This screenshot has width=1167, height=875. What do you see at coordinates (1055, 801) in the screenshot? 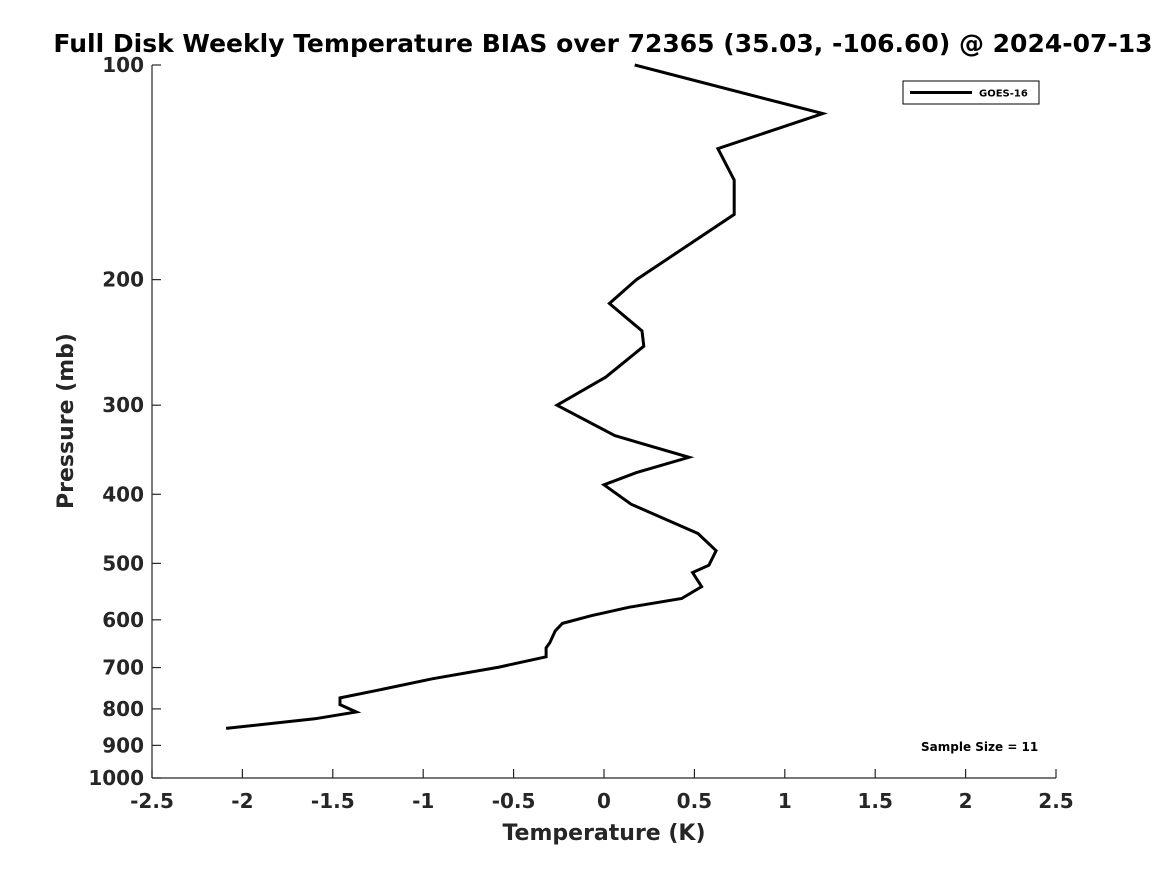
I see `x-tick-label: 2.5` at bounding box center [1055, 801].